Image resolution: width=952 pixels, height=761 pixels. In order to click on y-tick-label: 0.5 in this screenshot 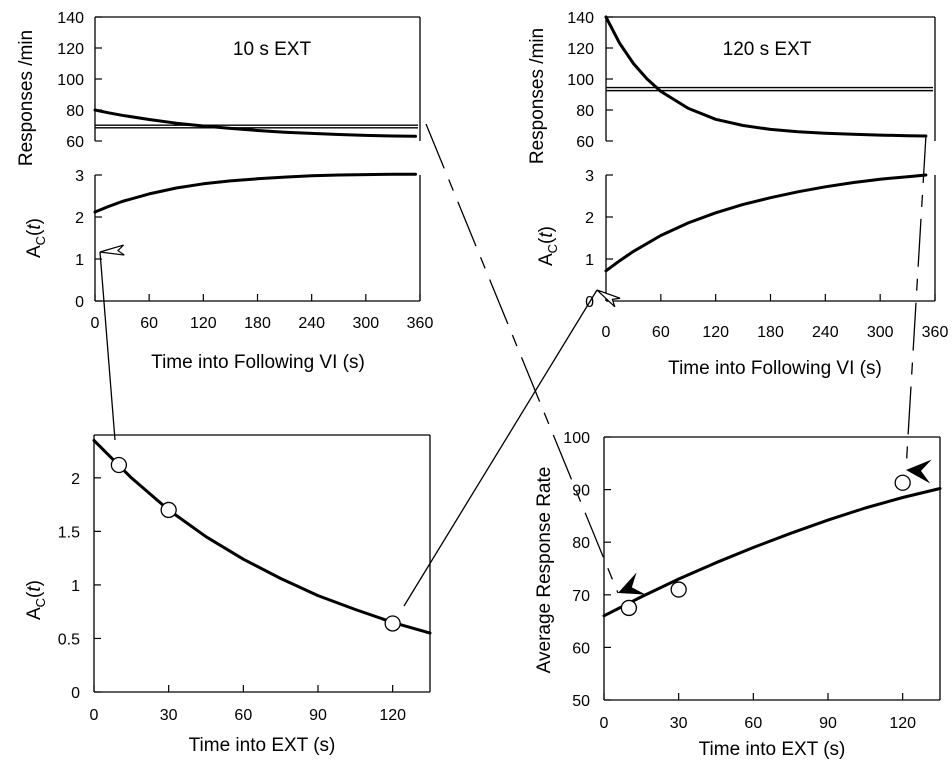, I will do `click(69, 639)`.